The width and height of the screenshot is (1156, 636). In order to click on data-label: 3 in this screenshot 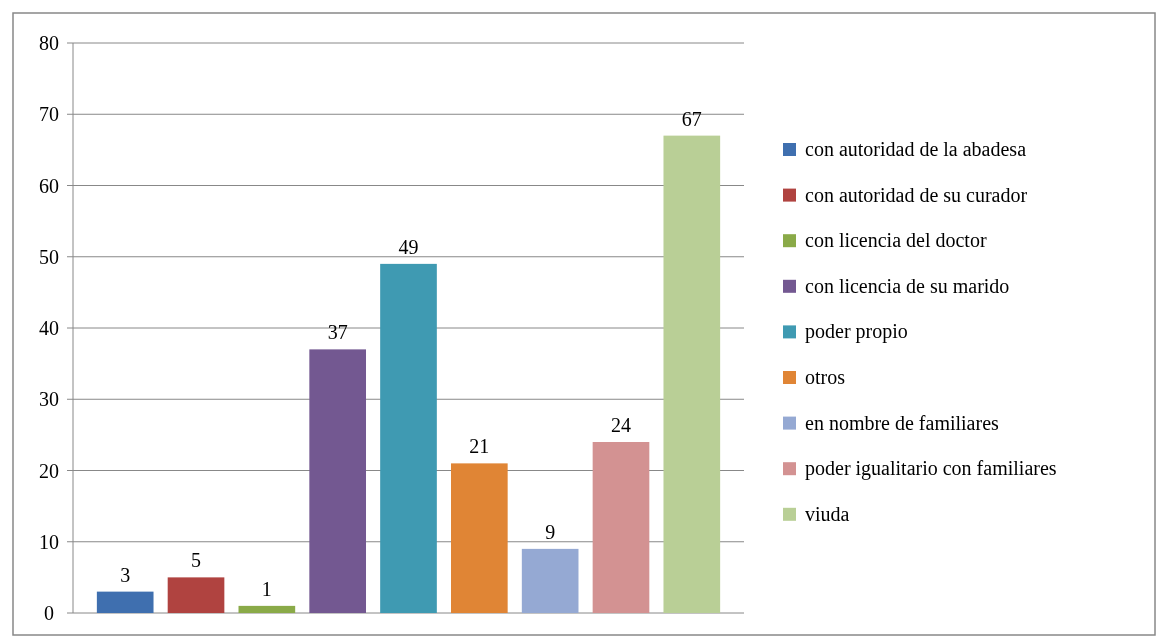, I will do `click(125, 574)`.